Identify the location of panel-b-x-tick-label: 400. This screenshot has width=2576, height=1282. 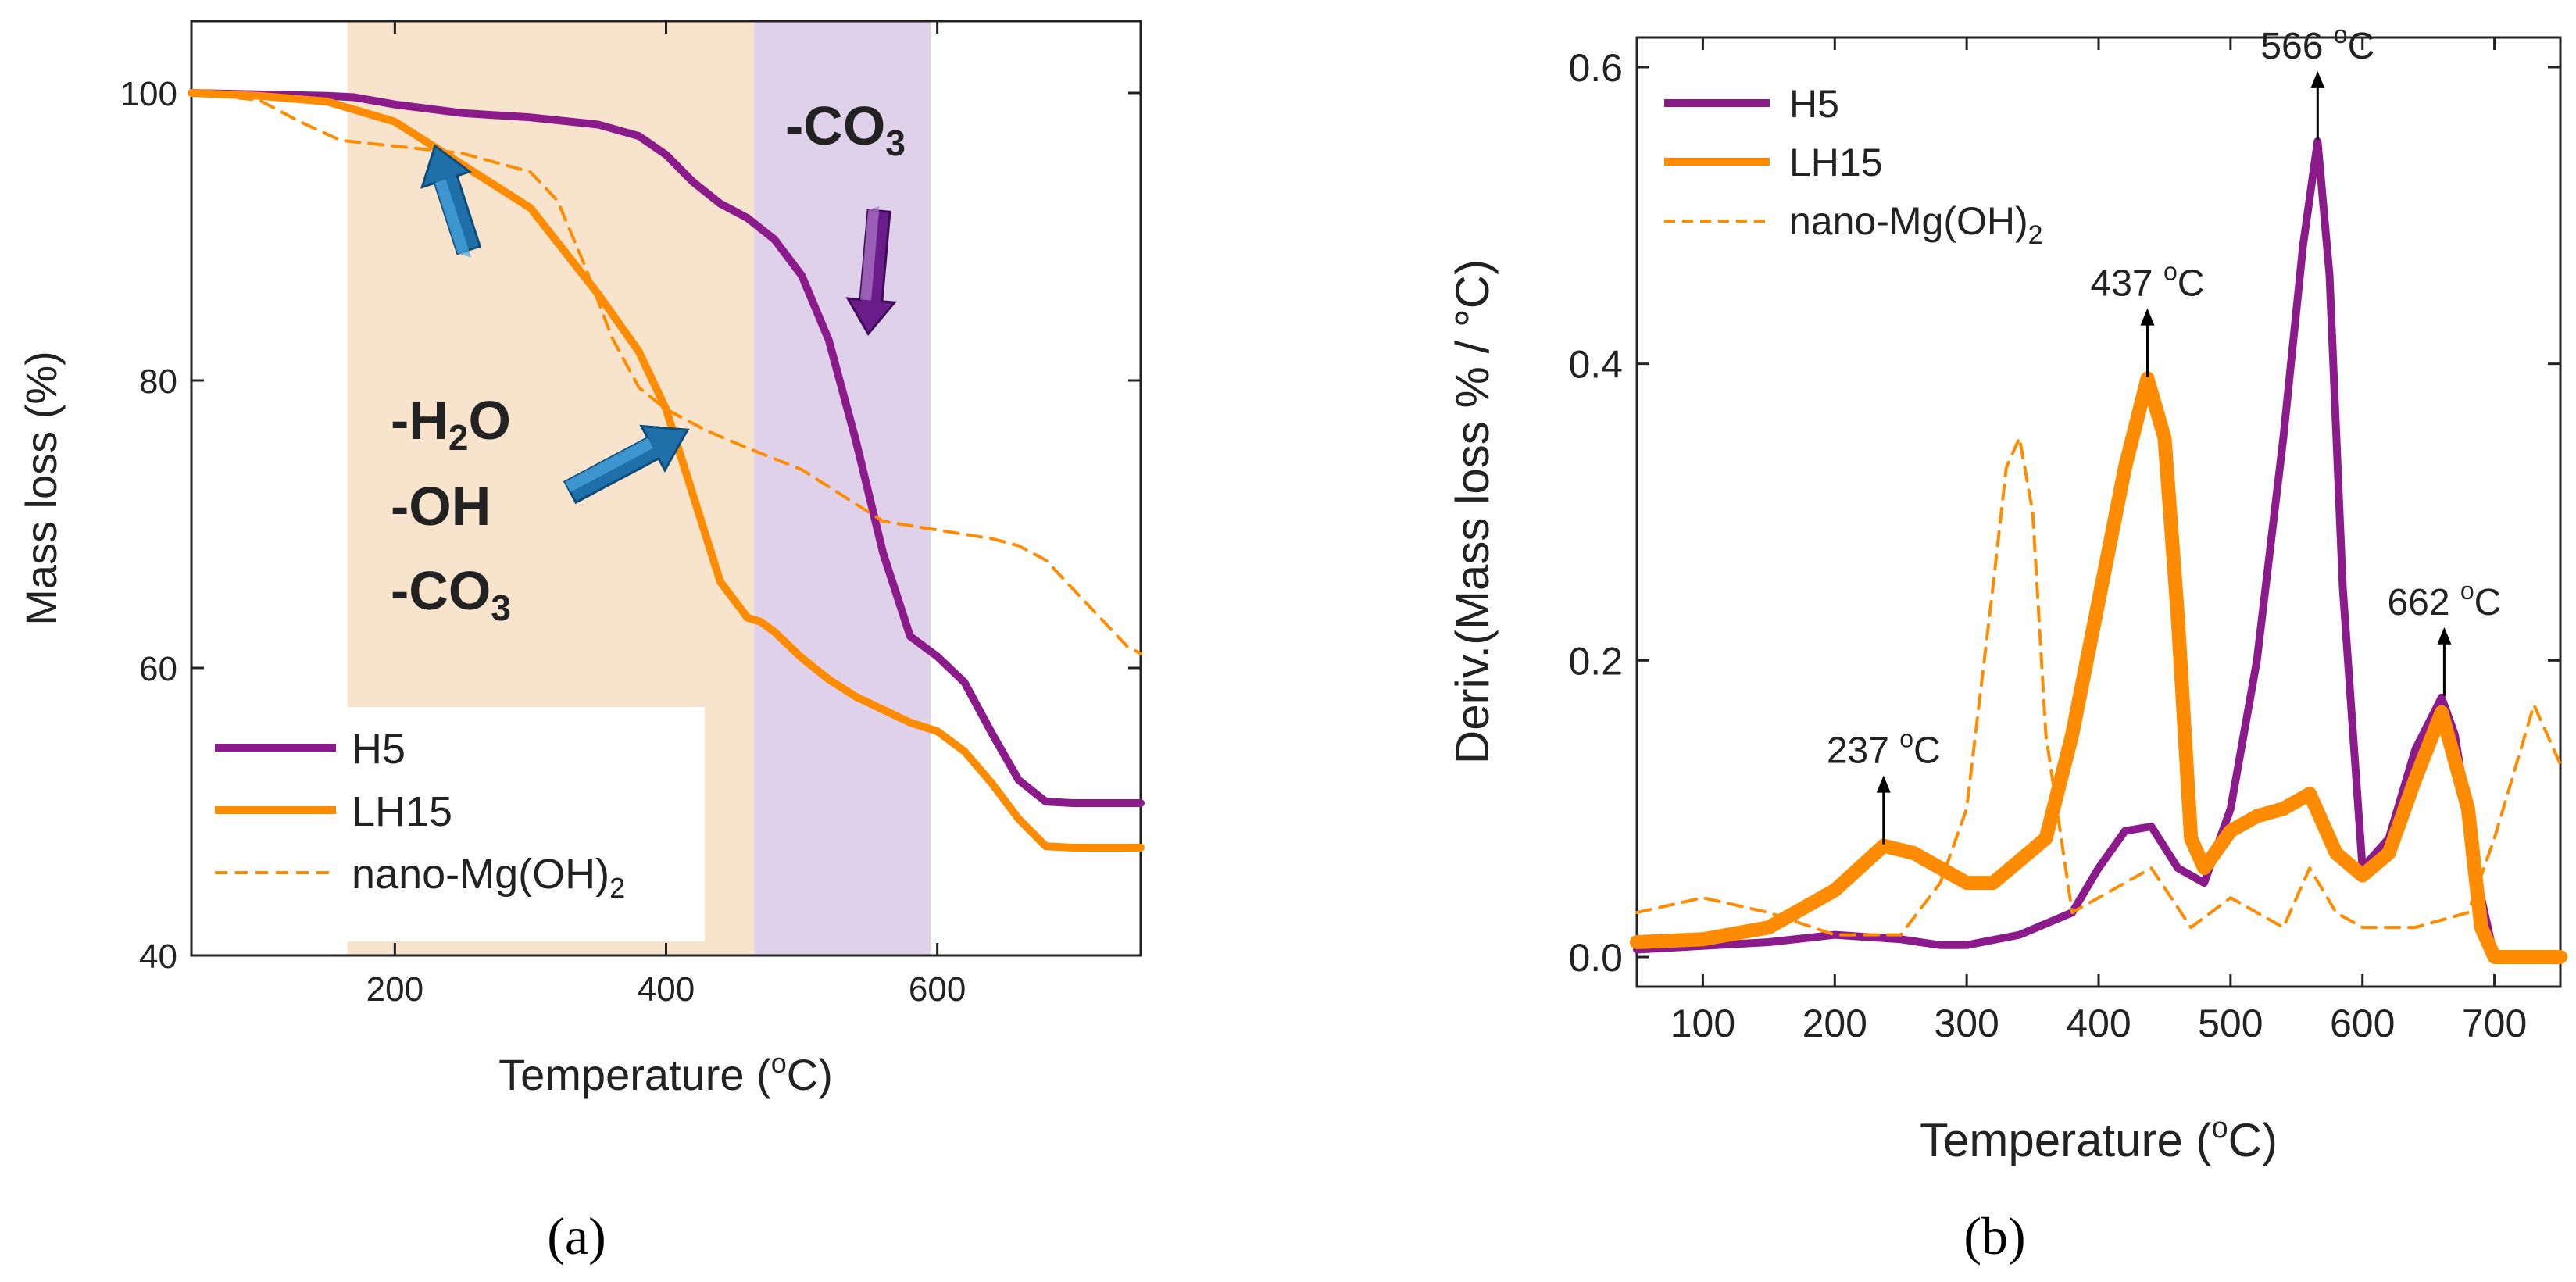
(2098, 1023).